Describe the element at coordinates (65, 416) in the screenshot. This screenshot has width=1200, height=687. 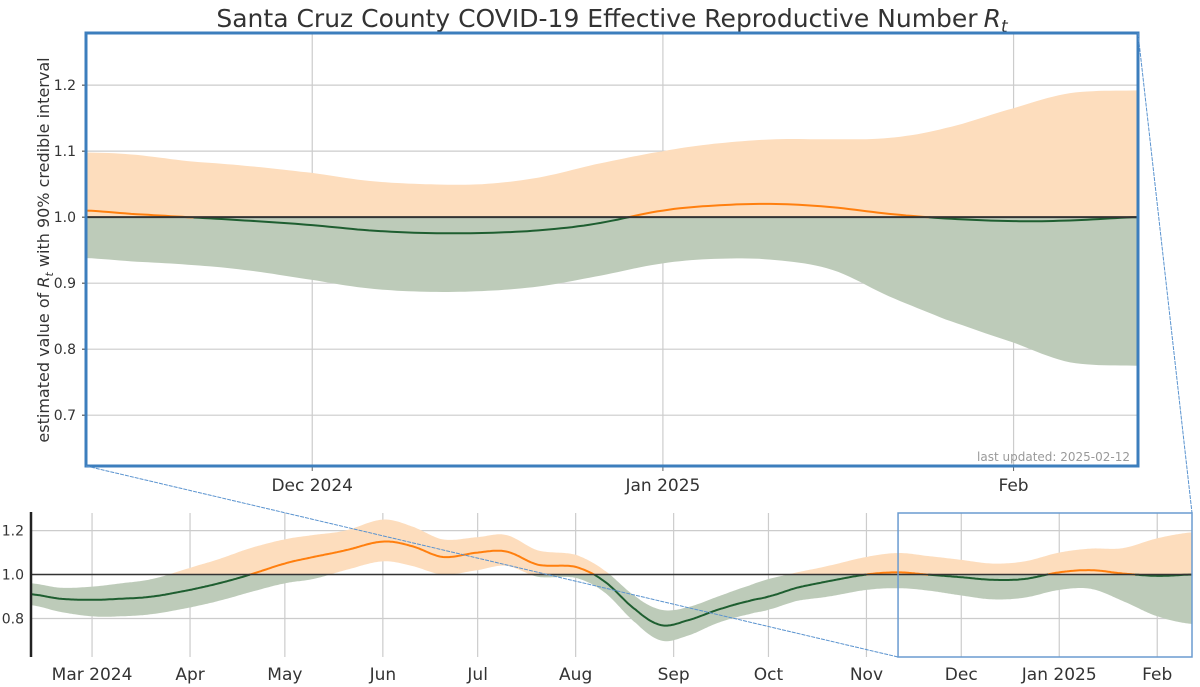
I see `y-tick-label: 0.7` at that location.